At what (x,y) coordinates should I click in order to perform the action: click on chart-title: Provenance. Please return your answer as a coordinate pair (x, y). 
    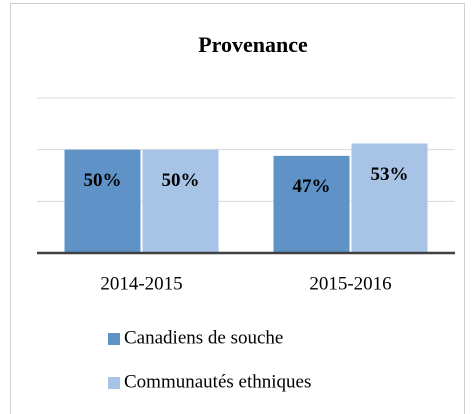
    Looking at the image, I should click on (253, 44).